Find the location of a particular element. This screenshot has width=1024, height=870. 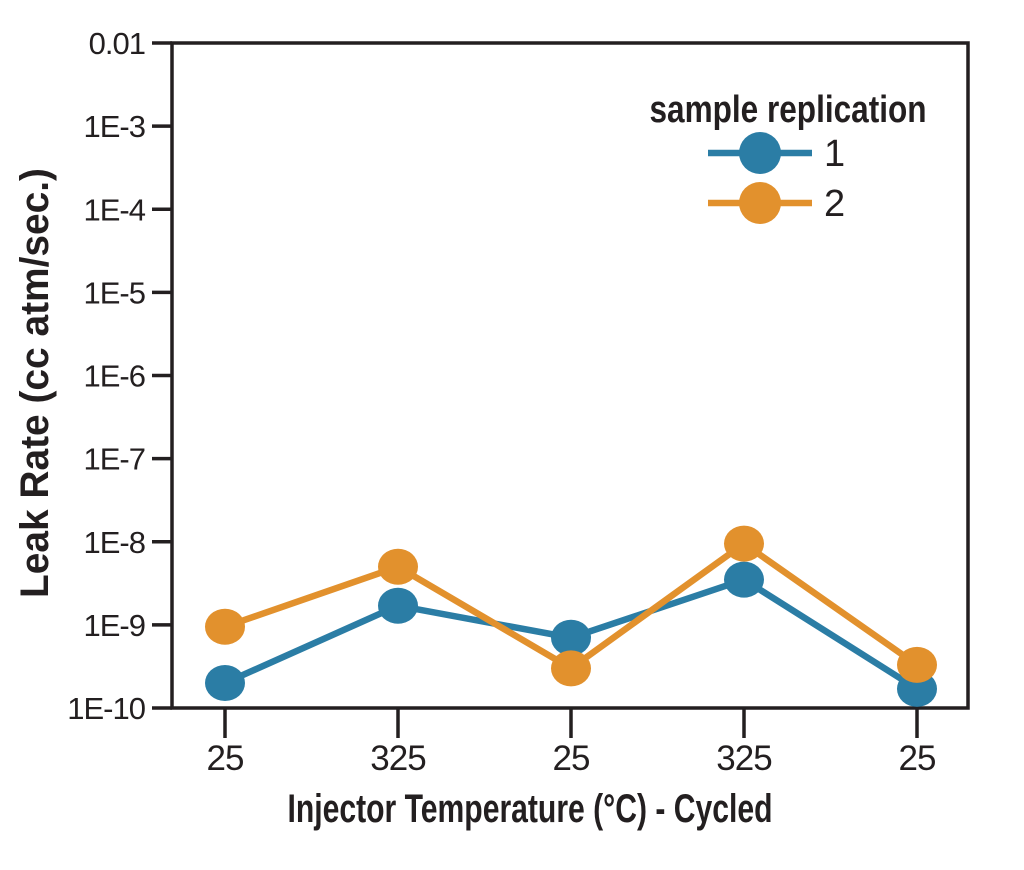

x-axis-title: Injector Temperature (°C) - Cycled is located at coordinates (530, 809).